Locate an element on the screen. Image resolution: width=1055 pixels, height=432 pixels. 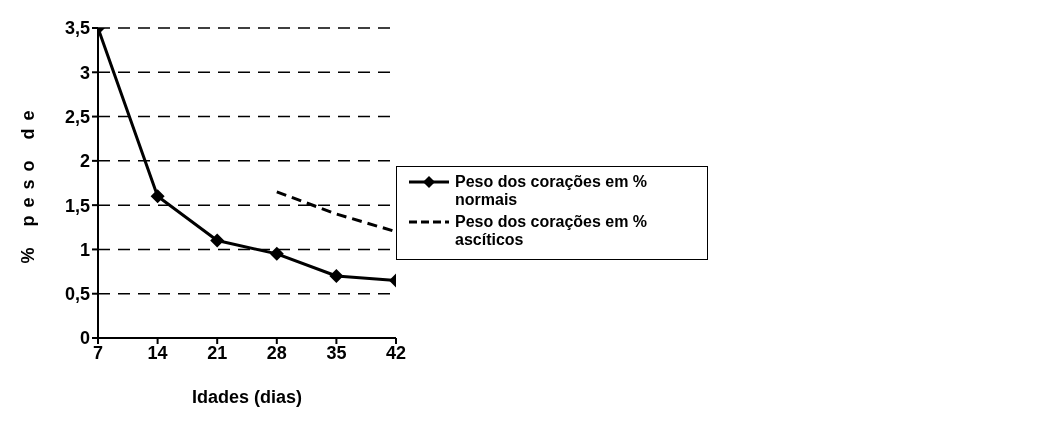
y-tick-label: 0,5 is located at coordinates (77, 294).